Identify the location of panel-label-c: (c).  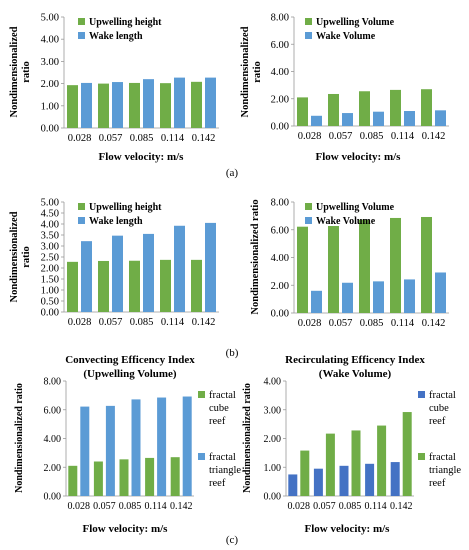
(232, 540).